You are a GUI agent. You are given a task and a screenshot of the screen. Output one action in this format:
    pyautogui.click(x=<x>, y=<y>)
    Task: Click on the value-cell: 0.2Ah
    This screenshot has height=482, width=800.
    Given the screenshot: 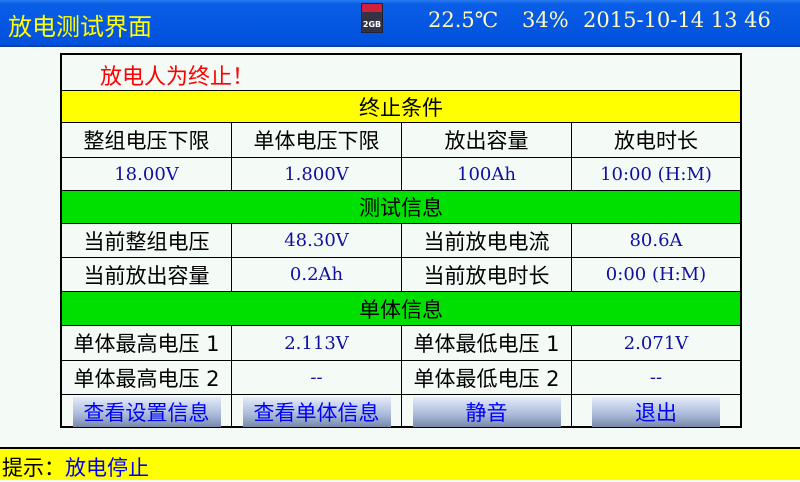 What is the action you would take?
    pyautogui.click(x=317, y=274)
    